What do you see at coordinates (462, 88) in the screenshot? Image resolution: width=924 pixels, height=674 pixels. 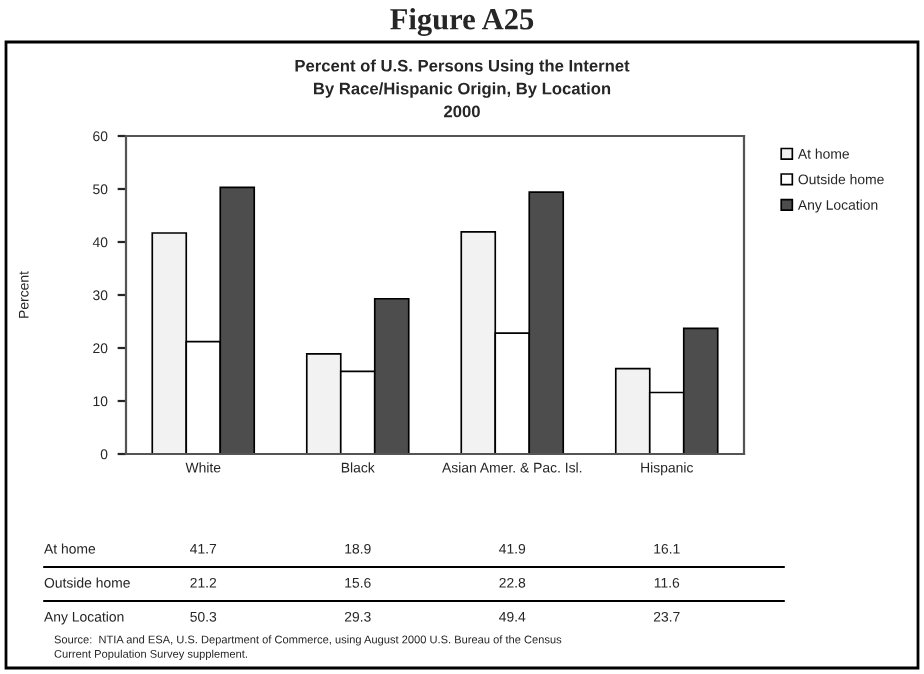 I see `chart-subtitle: Percent of U.S. Persons Using the Internet By Race/Hispanic Origin, By Location 2000` at bounding box center [462, 88].